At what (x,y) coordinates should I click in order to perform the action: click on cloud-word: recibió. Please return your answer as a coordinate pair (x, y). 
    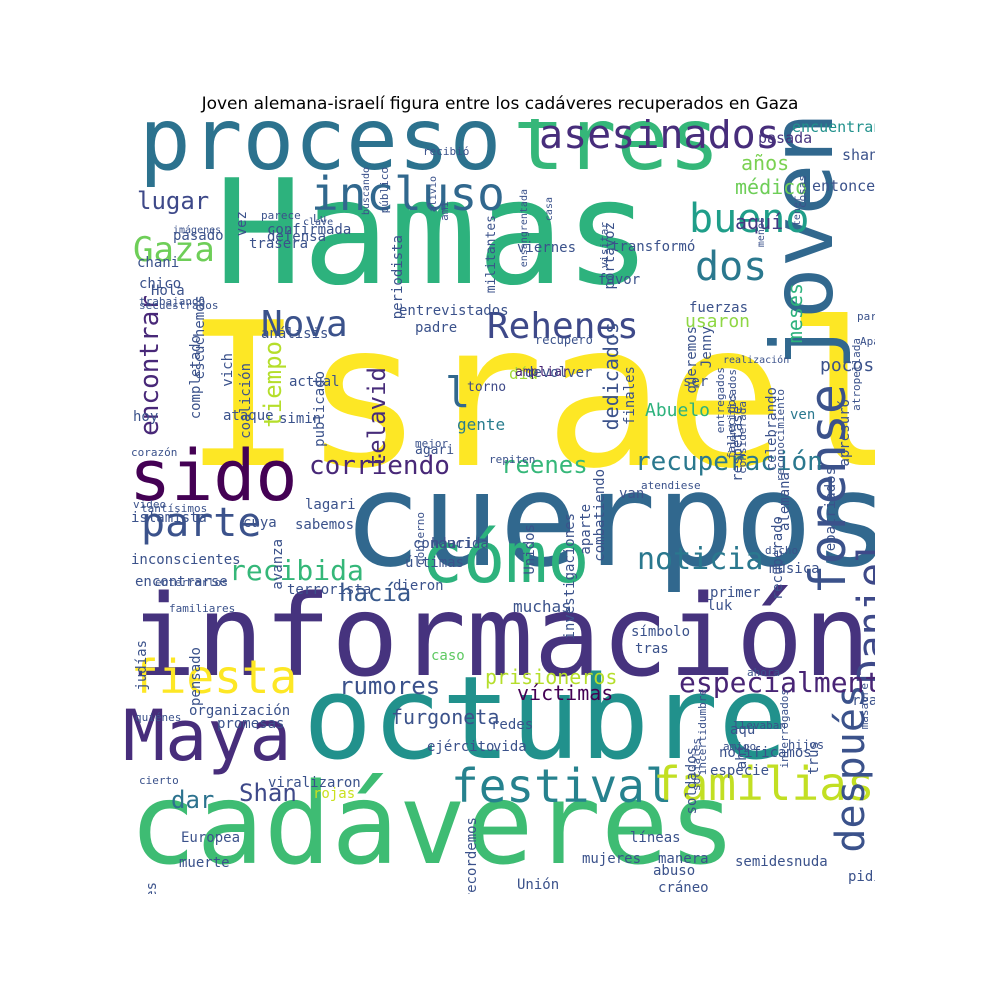
    Looking at the image, I should click on (446, 151).